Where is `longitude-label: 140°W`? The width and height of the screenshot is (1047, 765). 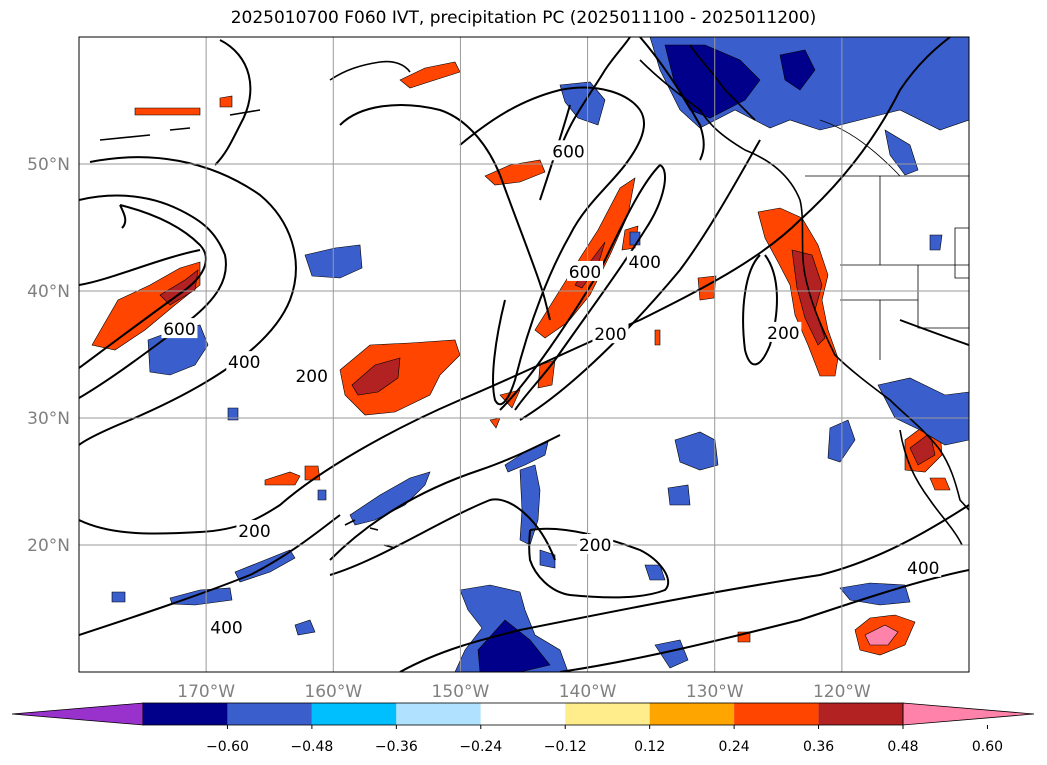 longitude-label: 140°W is located at coordinates (588, 692).